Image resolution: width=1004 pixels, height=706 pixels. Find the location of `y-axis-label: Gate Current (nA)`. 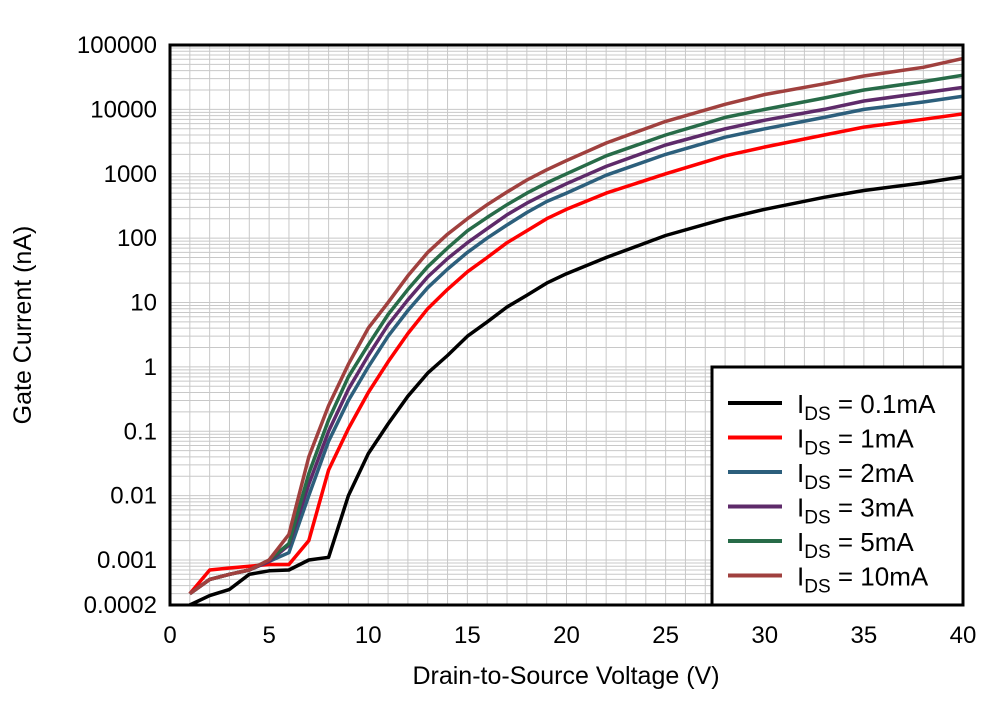

y-axis-label: Gate Current (nA) is located at coordinates (23, 325).